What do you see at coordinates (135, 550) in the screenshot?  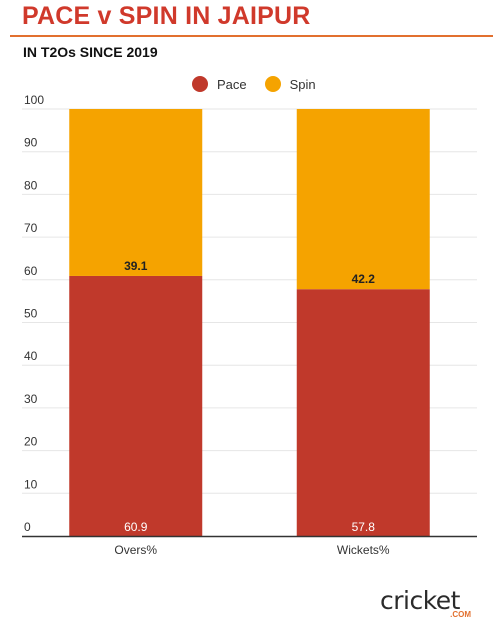 I see `x-tick-label-overs: Overs%` at bounding box center [135, 550].